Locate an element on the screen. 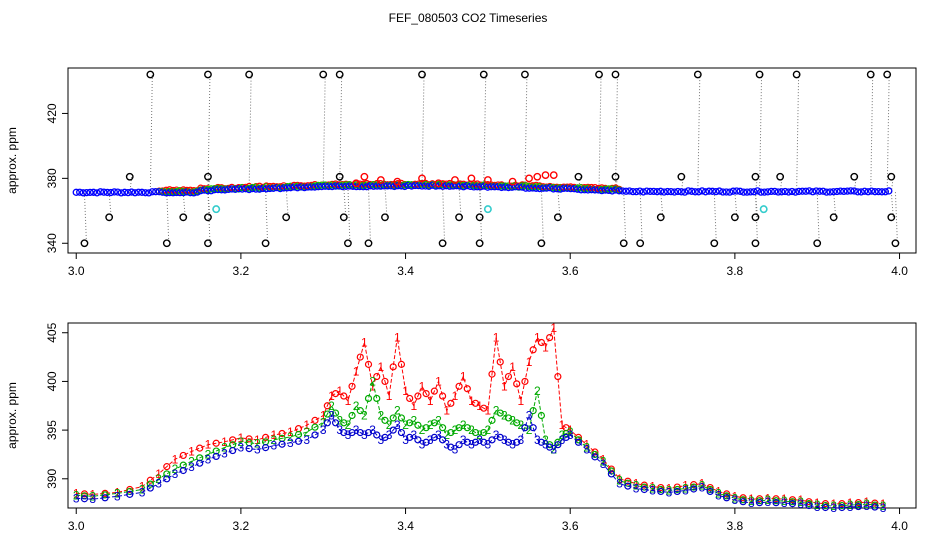 This screenshot has height=540, width=936. x-axis-bottom: 3.0 3.2 3.4 3.6 3.8 4.0 is located at coordinates (488, 520).